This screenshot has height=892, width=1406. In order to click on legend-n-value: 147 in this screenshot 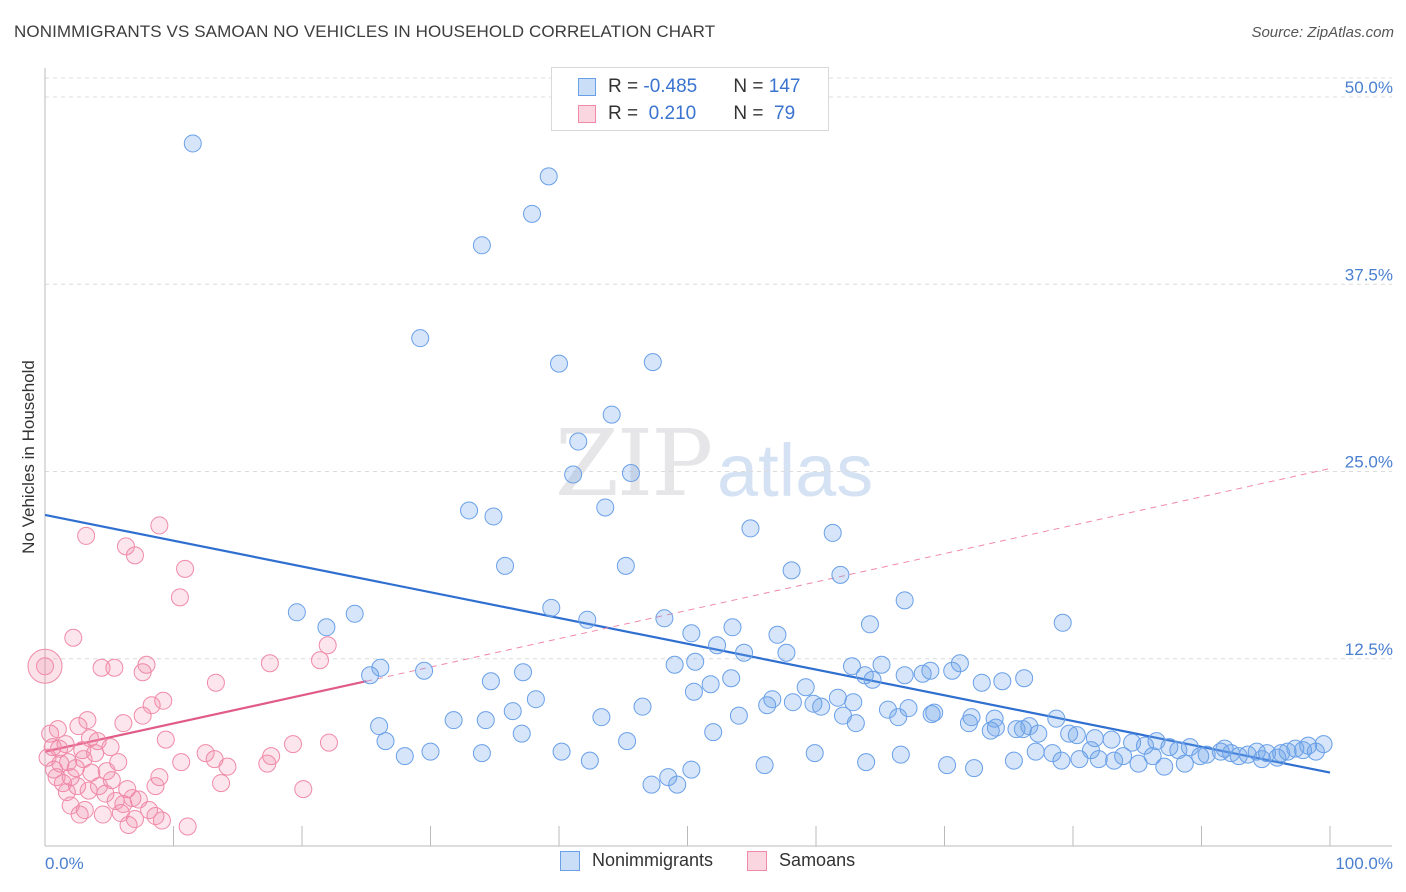, I will do `click(784, 86)`.